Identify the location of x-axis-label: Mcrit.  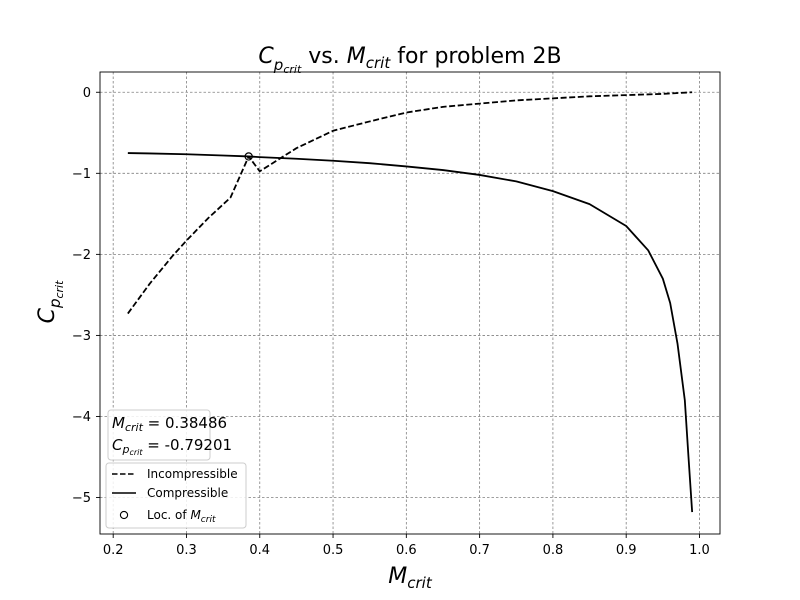
(410, 578).